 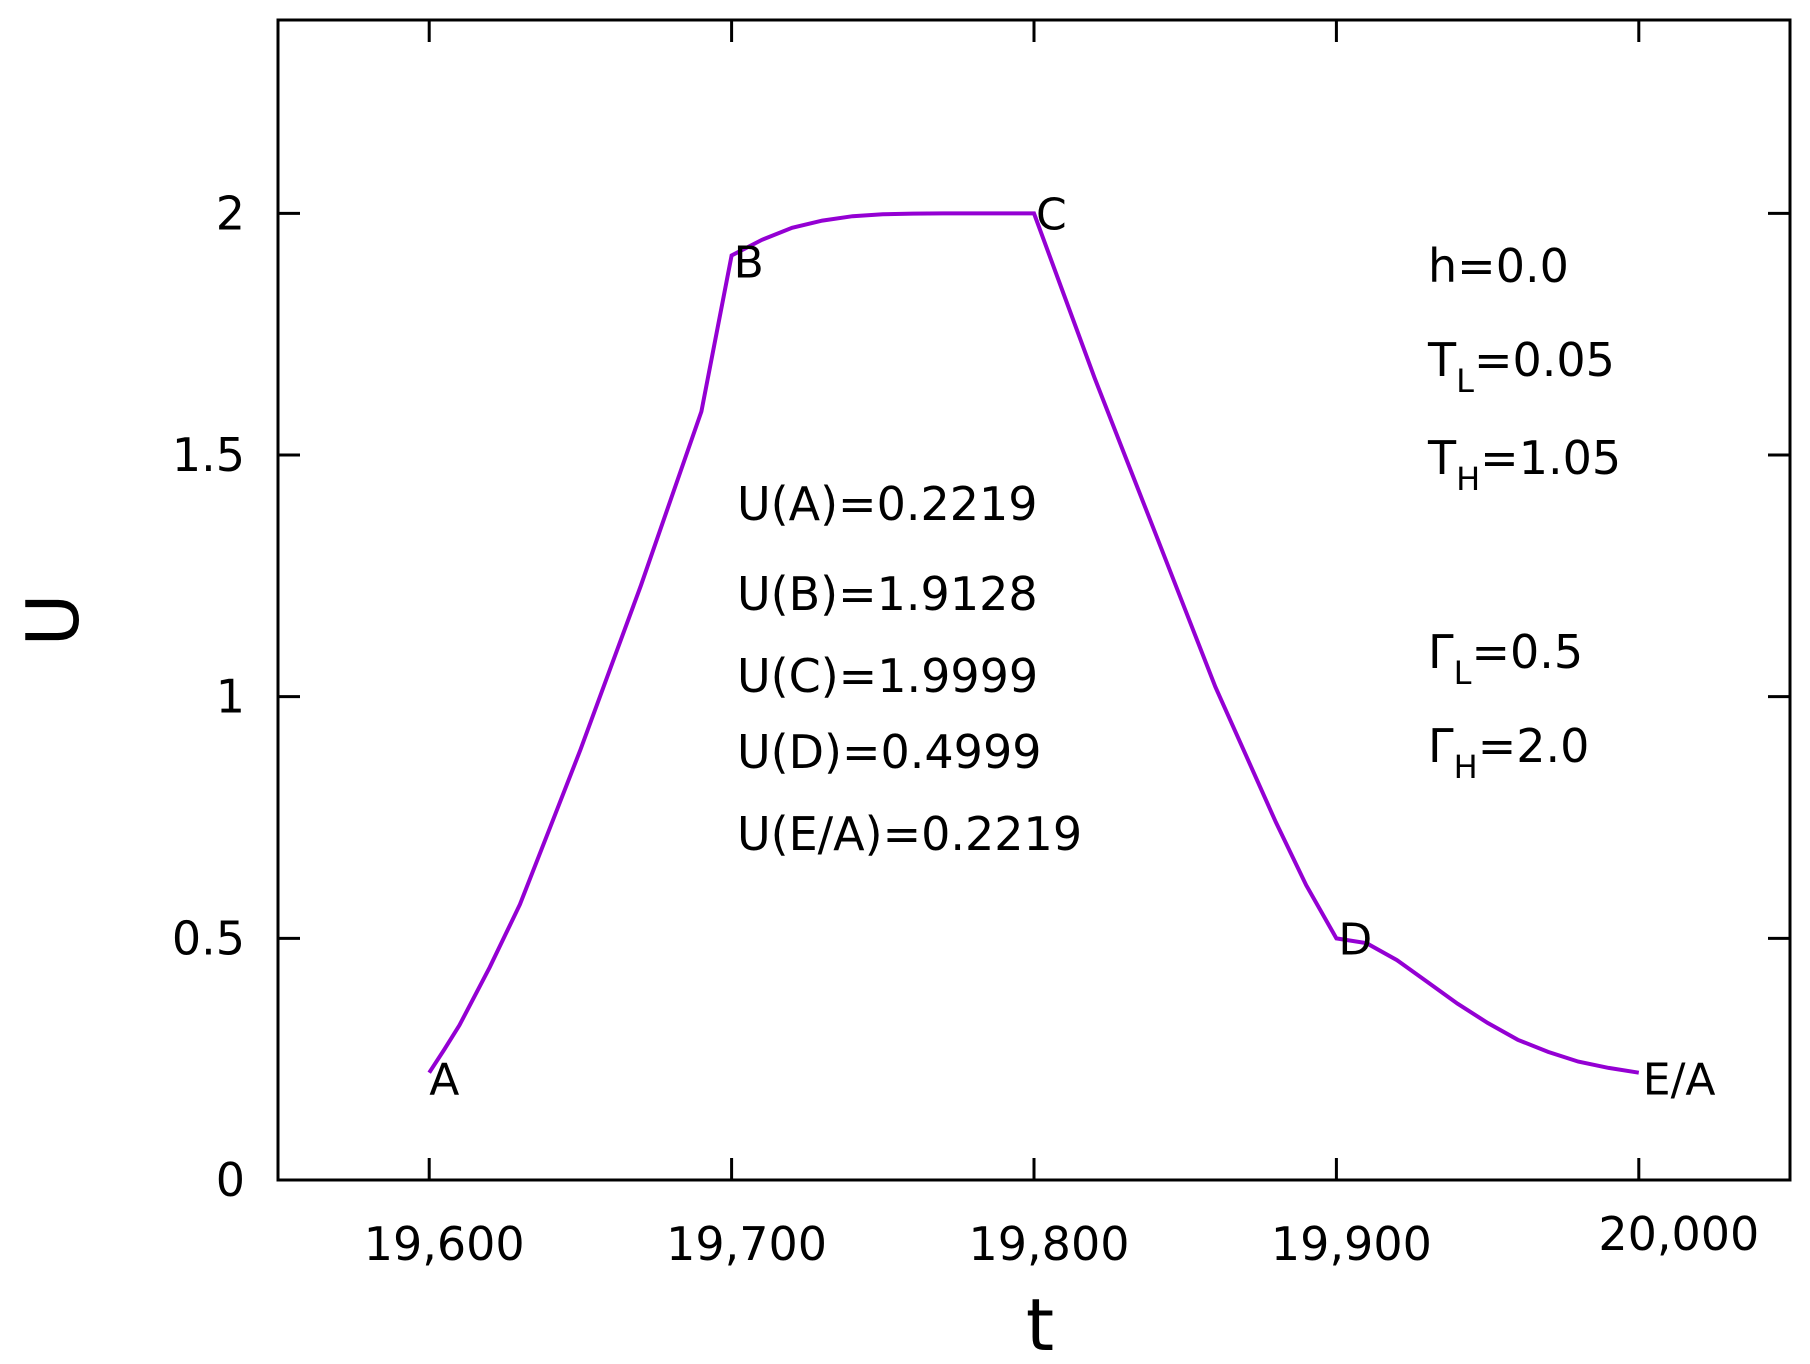 I want to click on value-annotation: U(D)=0.4999, so click(x=889, y=752).